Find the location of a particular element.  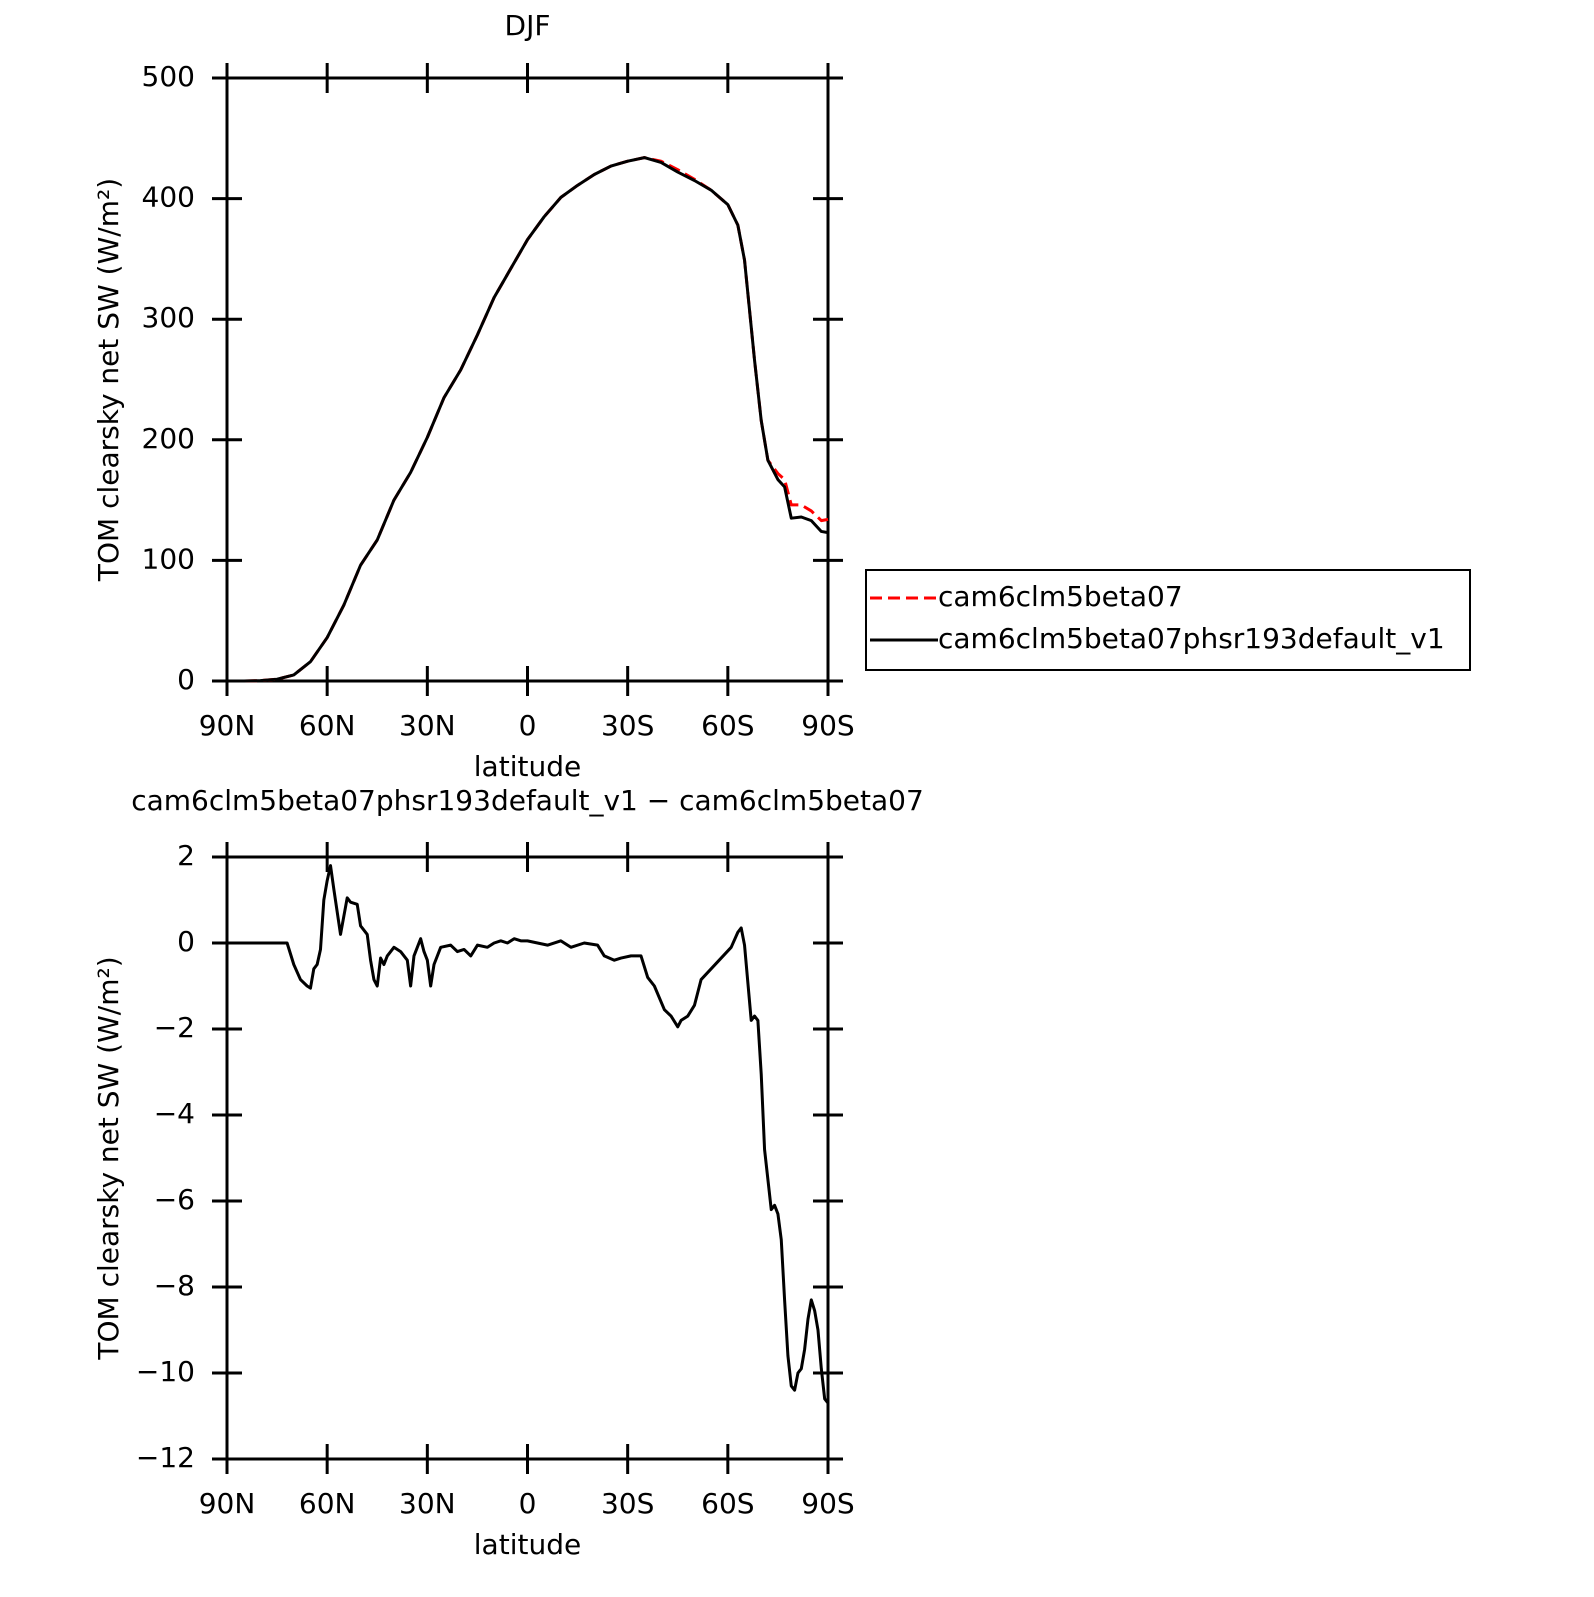

y-tick-label: 2 is located at coordinates (186, 855).